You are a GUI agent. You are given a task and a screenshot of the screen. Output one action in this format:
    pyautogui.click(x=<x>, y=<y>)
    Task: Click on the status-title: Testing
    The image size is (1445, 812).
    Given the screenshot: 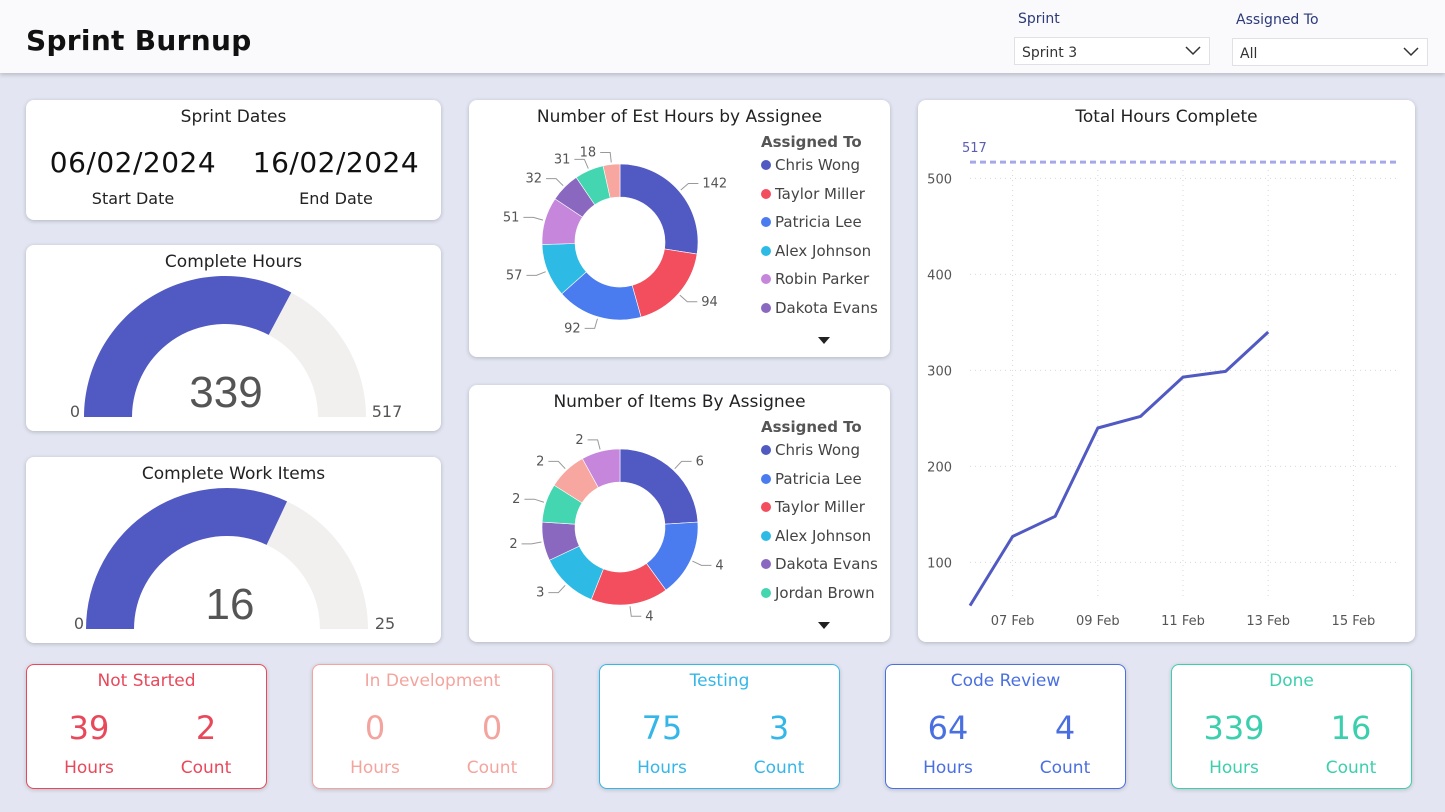 What is the action you would take?
    pyautogui.click(x=719, y=681)
    